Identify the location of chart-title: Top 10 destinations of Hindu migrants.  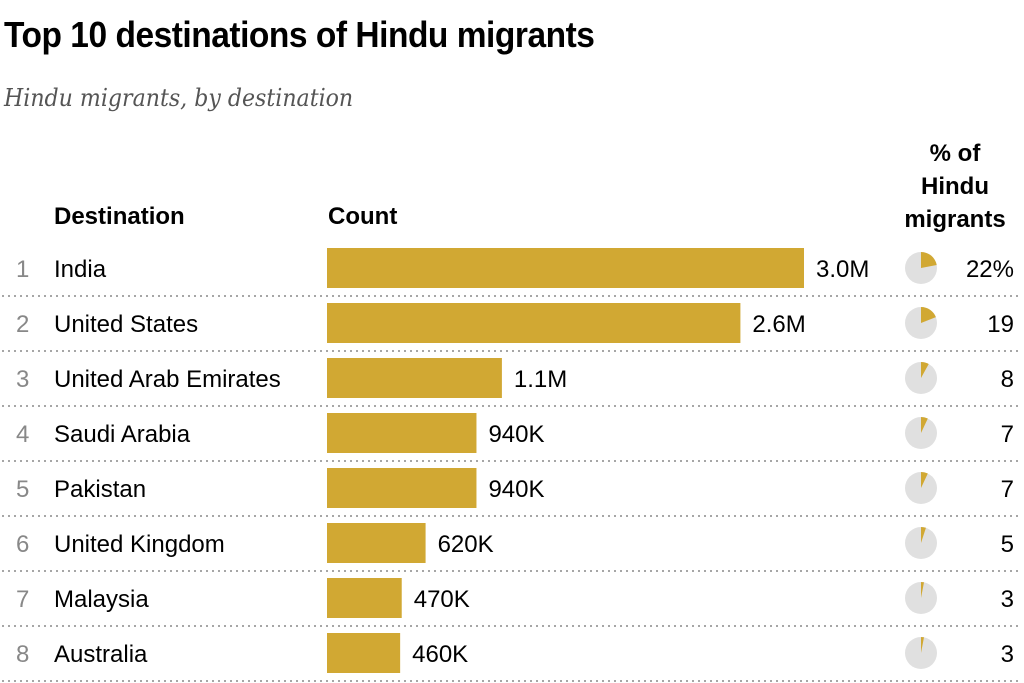
(299, 34).